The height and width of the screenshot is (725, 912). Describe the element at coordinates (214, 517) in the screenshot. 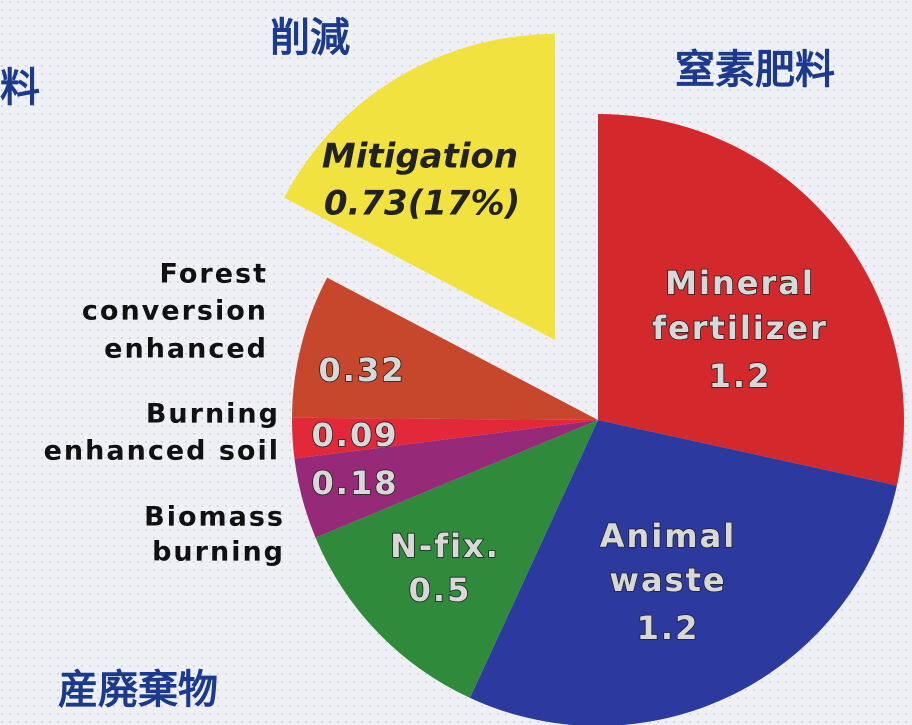

I see `slice-label: Biomass` at that location.